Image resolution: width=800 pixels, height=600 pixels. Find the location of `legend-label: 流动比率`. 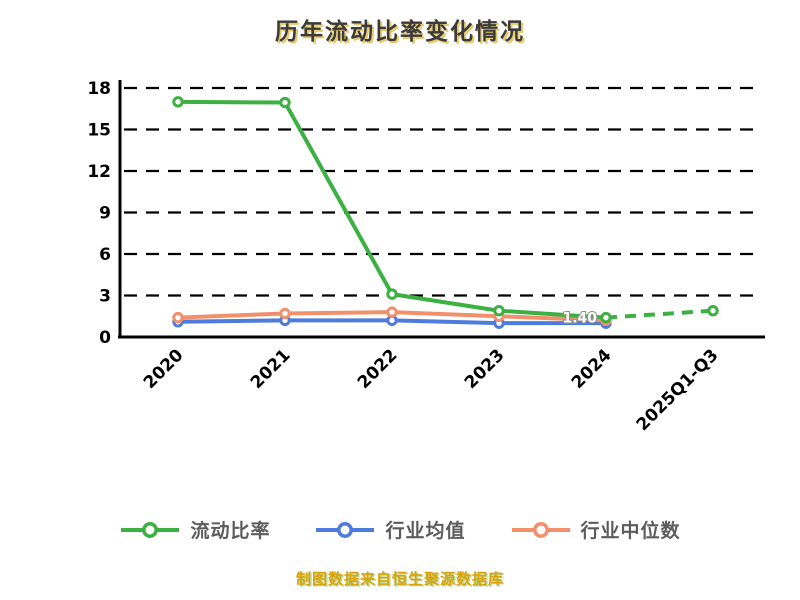

legend-label: 流动比率 is located at coordinates (230, 531).